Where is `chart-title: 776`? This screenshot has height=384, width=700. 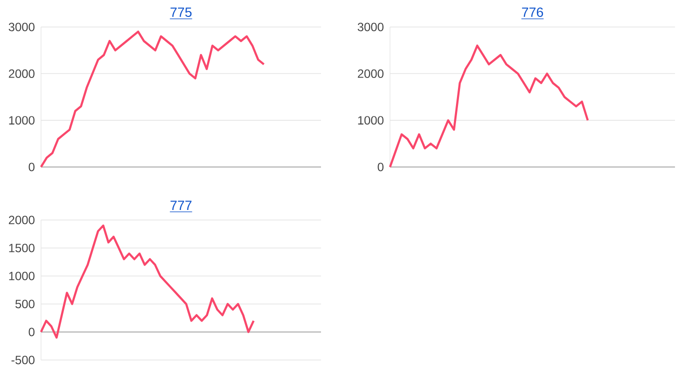 chart-title: 776 is located at coordinates (533, 12).